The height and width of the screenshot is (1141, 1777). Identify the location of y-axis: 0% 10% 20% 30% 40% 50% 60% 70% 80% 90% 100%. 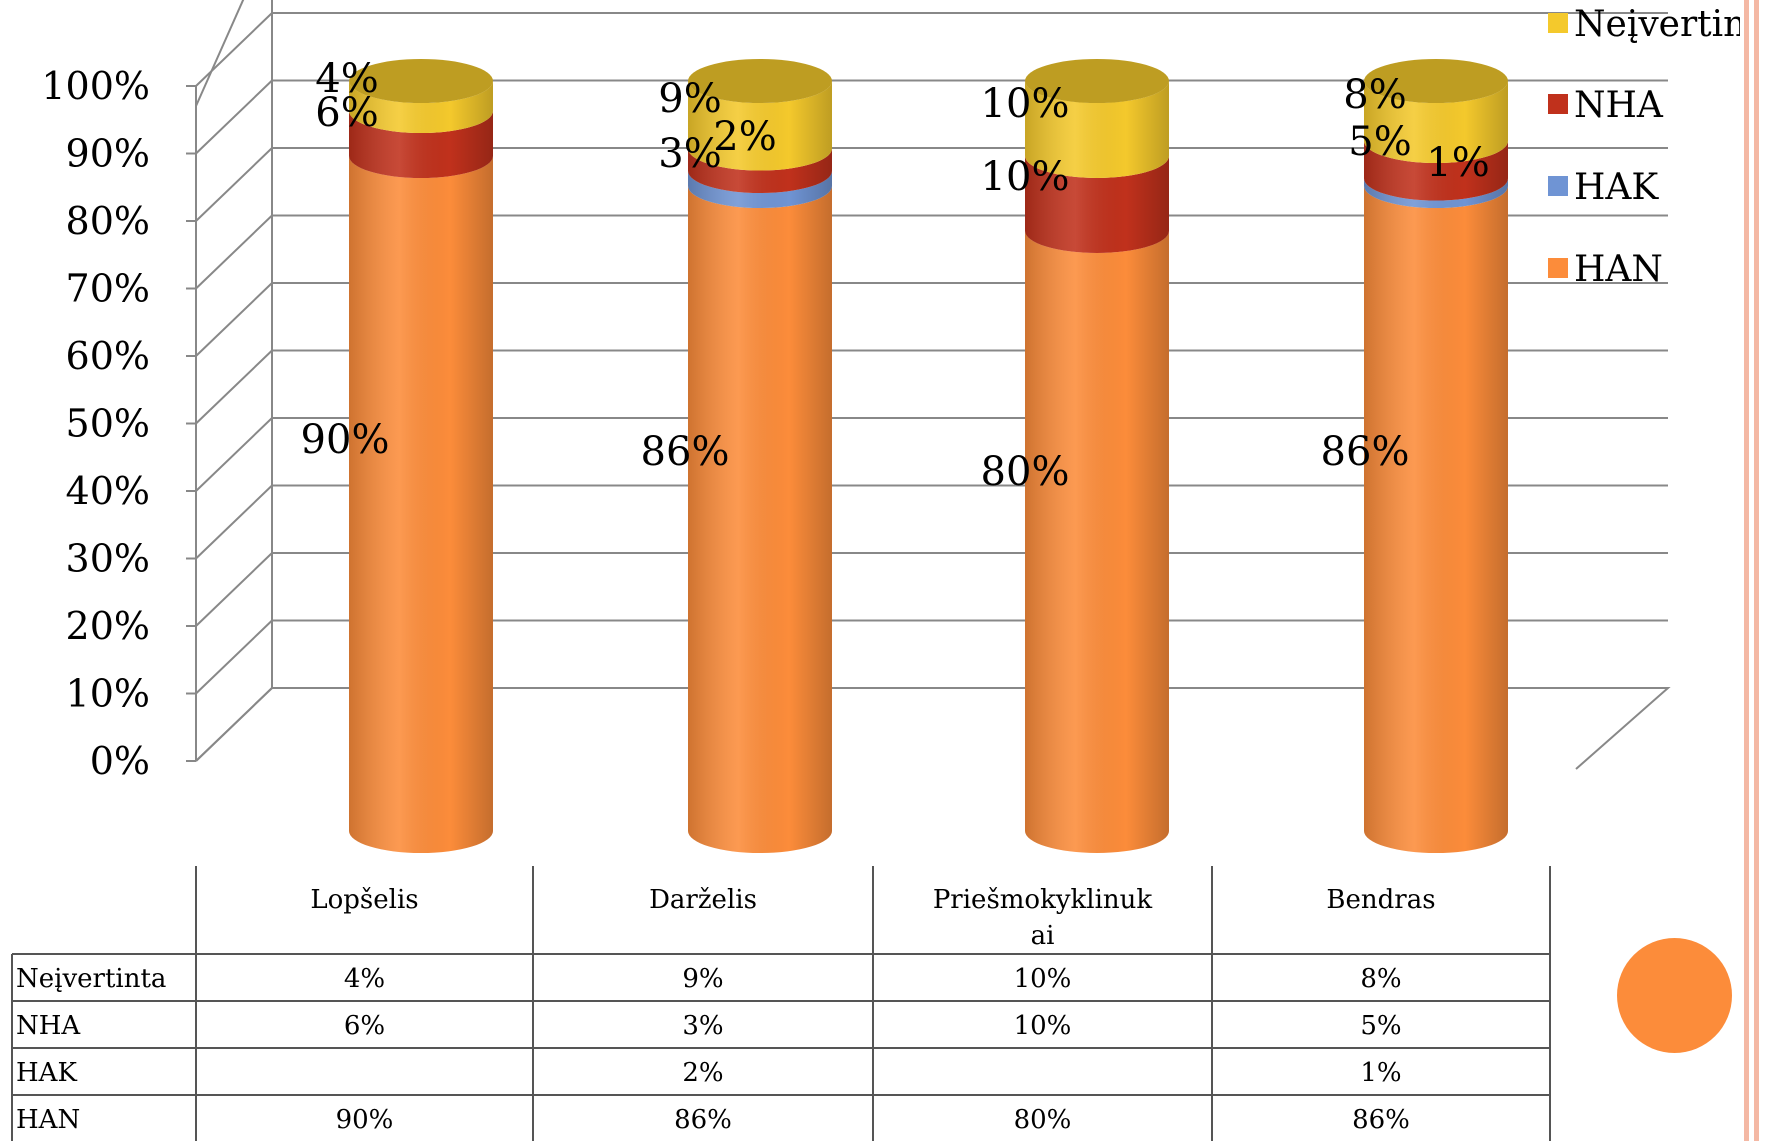
(119, 423).